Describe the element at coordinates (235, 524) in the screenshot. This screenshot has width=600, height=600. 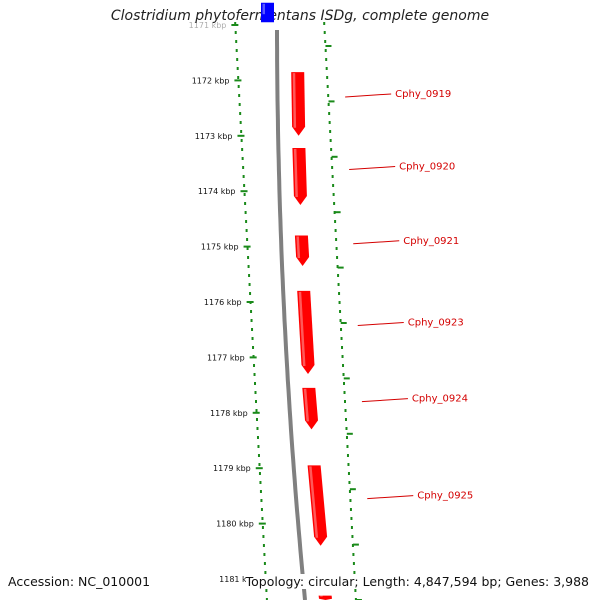
I see `tick-label: 1180 kbp` at that location.